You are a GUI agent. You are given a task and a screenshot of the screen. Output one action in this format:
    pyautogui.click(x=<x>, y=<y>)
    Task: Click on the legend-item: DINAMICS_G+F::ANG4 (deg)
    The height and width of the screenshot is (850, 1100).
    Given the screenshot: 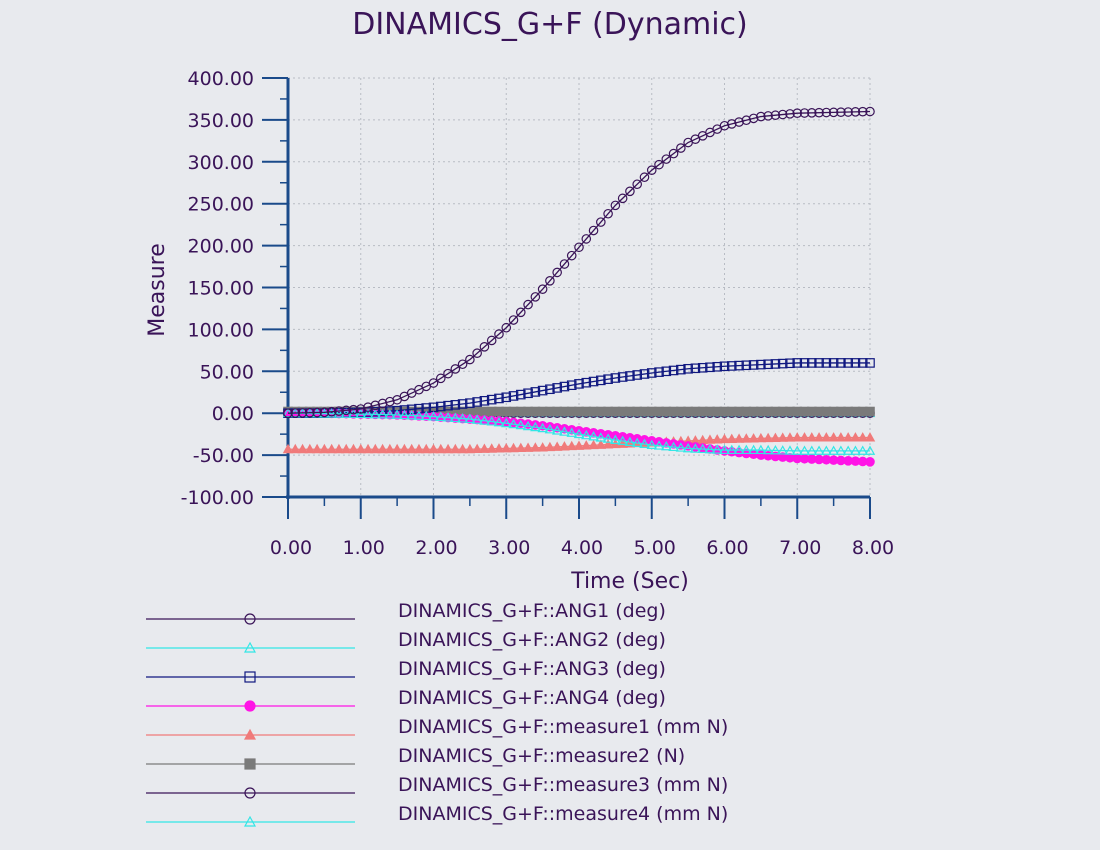 What is the action you would take?
    pyautogui.click(x=406, y=699)
    